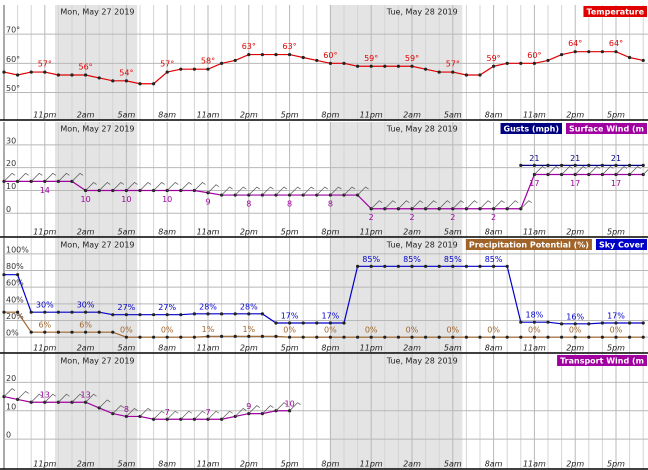 The width and height of the screenshot is (648, 470). Describe the element at coordinates (13, 30) in the screenshot. I see `y-tick-label: 70°` at that location.